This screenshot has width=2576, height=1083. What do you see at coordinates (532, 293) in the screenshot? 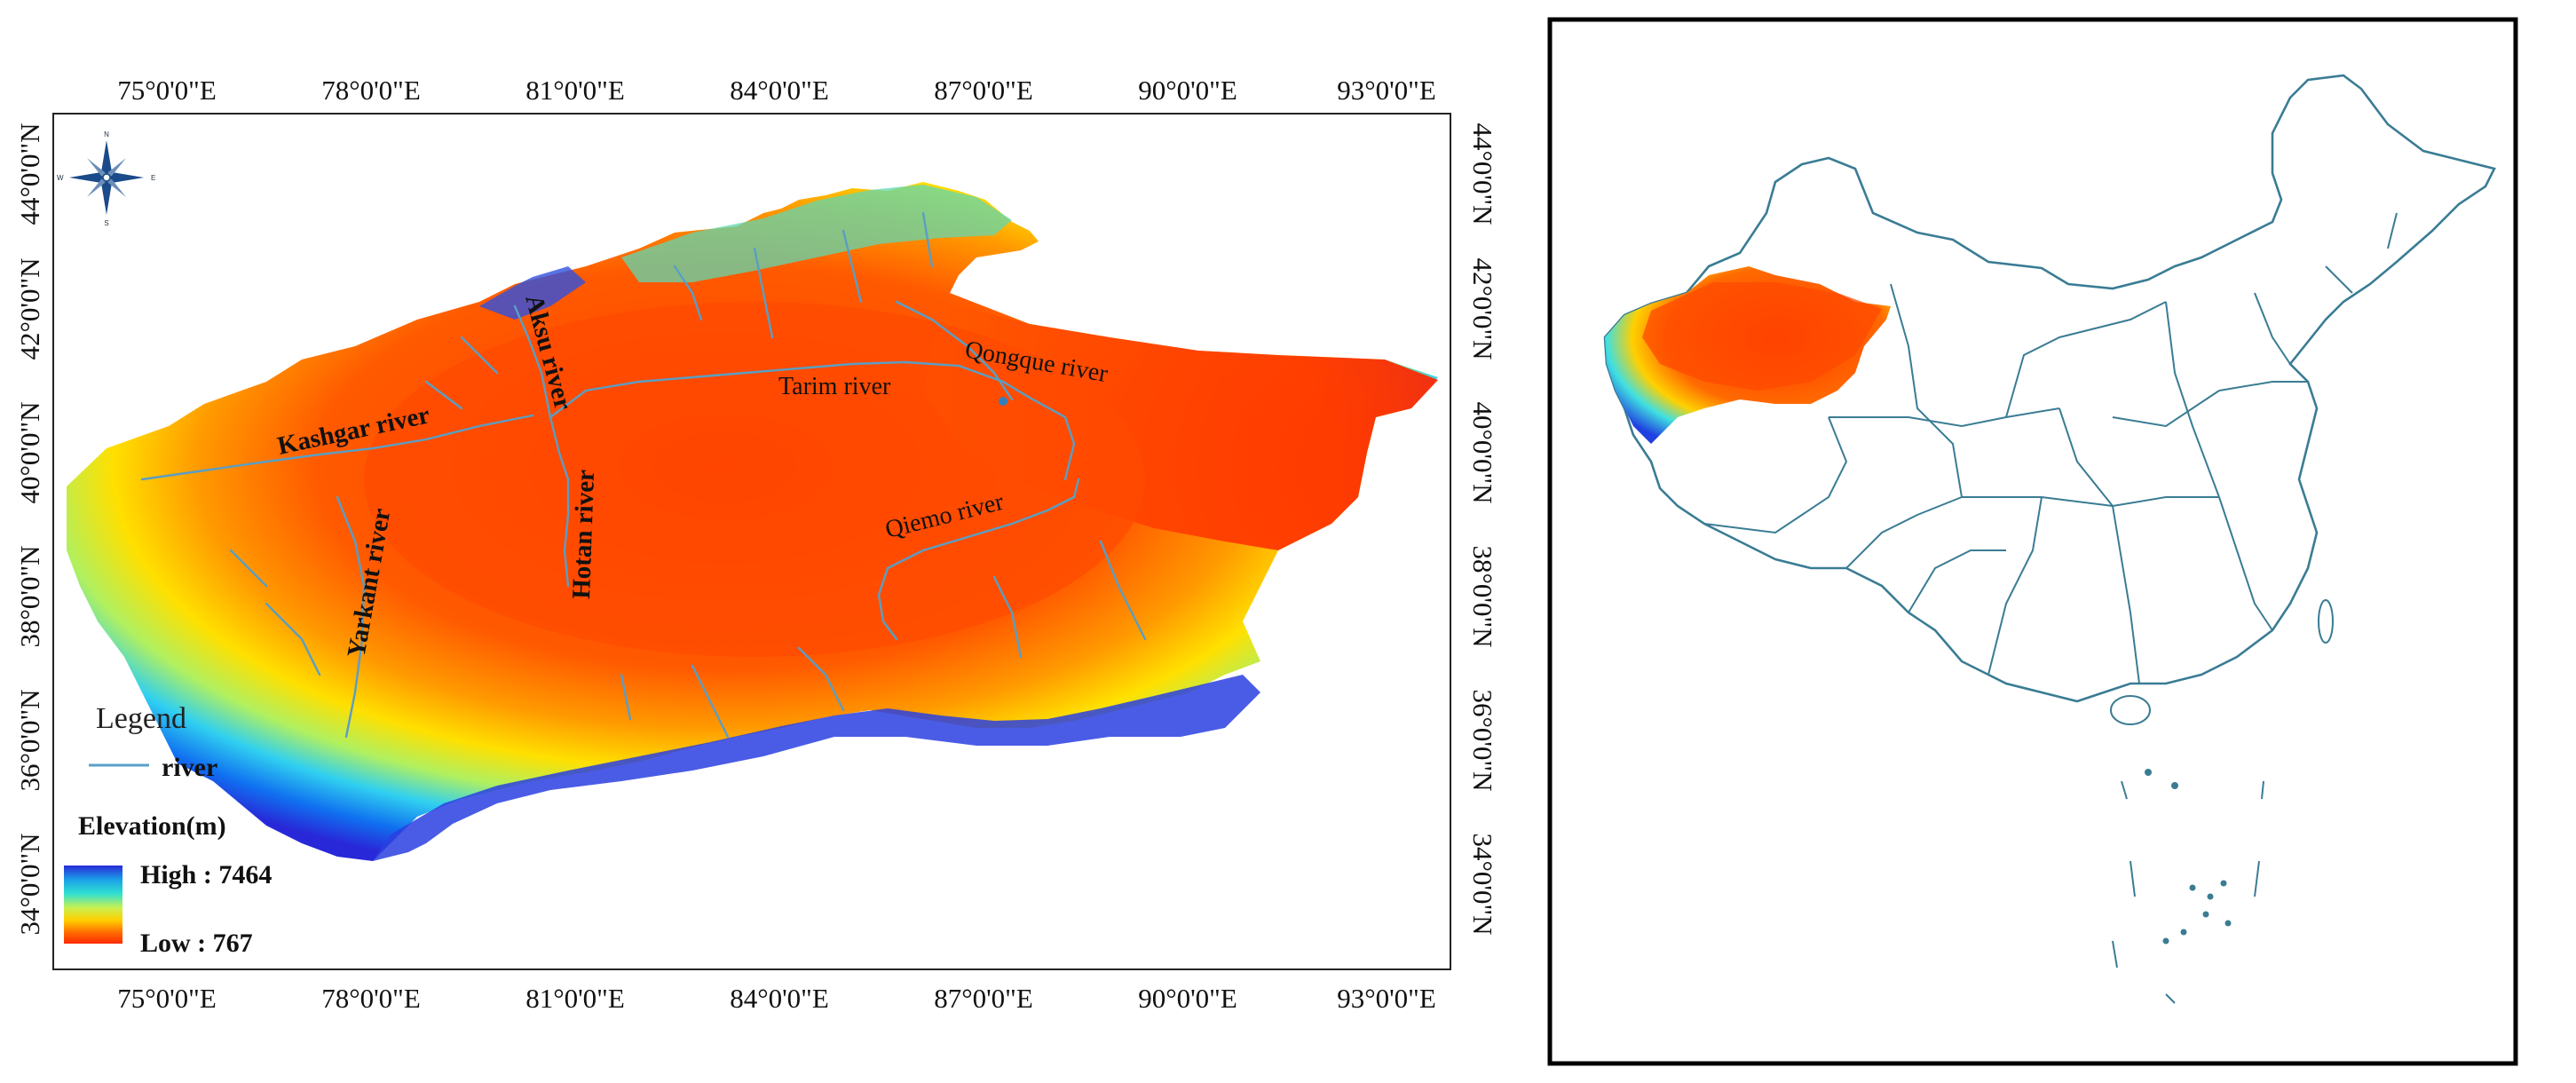
I see `tianshan-mountains` at bounding box center [532, 293].